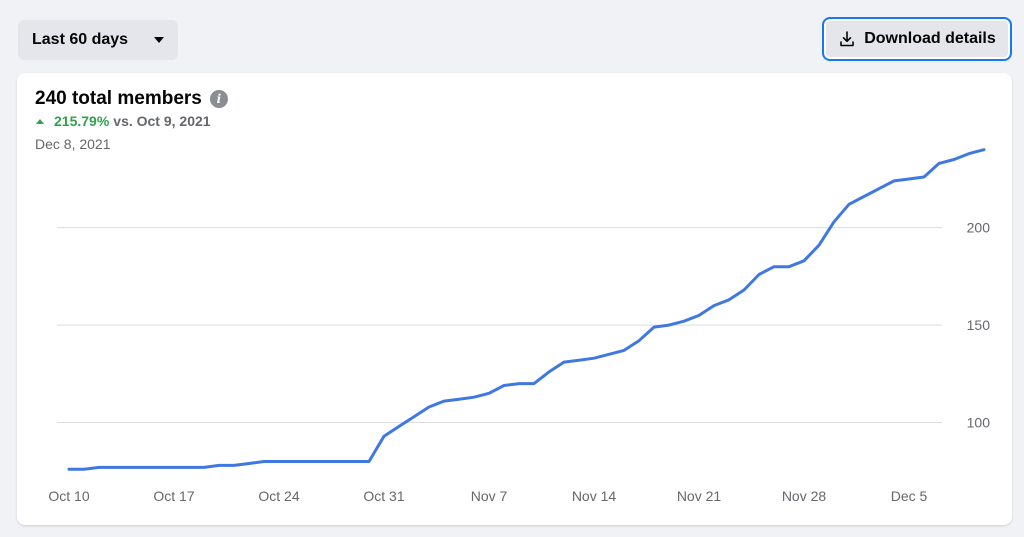 The image size is (1024, 537). I want to click on y-tick-label: 200, so click(979, 228).